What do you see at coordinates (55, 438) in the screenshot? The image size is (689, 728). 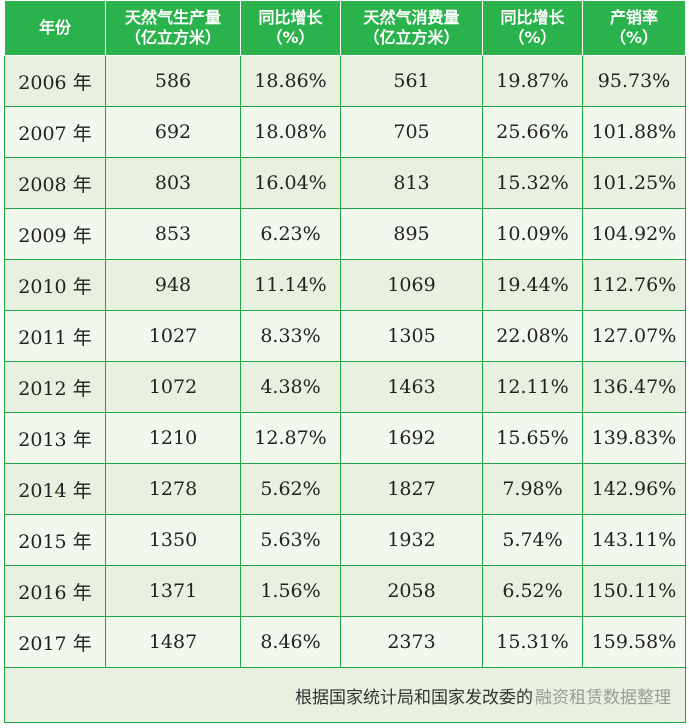 I see `cell-year: 2013 年` at bounding box center [55, 438].